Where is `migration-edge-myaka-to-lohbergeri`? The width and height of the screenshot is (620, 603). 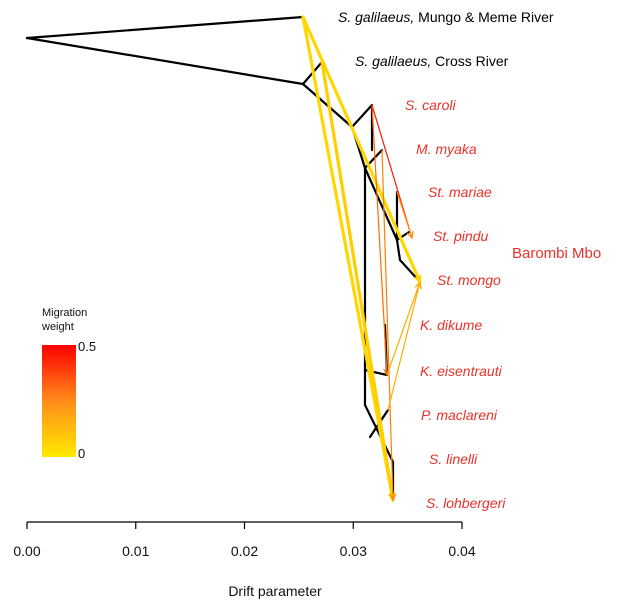 migration-edge-myaka-to-lohbergeri is located at coordinates (387, 325).